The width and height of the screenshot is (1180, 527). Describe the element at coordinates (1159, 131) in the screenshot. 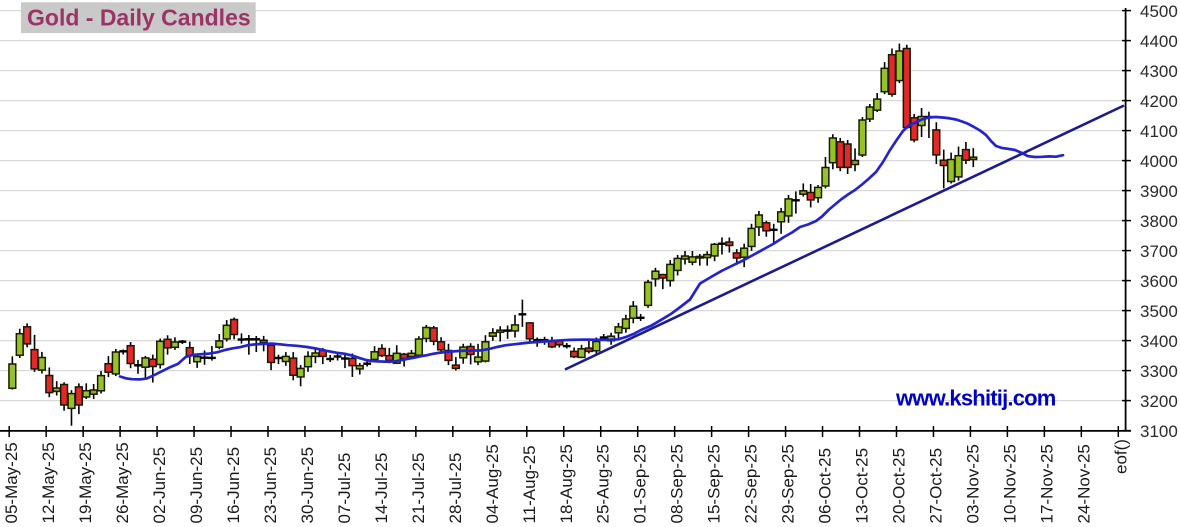

I see `svg-text: 4100` at that location.